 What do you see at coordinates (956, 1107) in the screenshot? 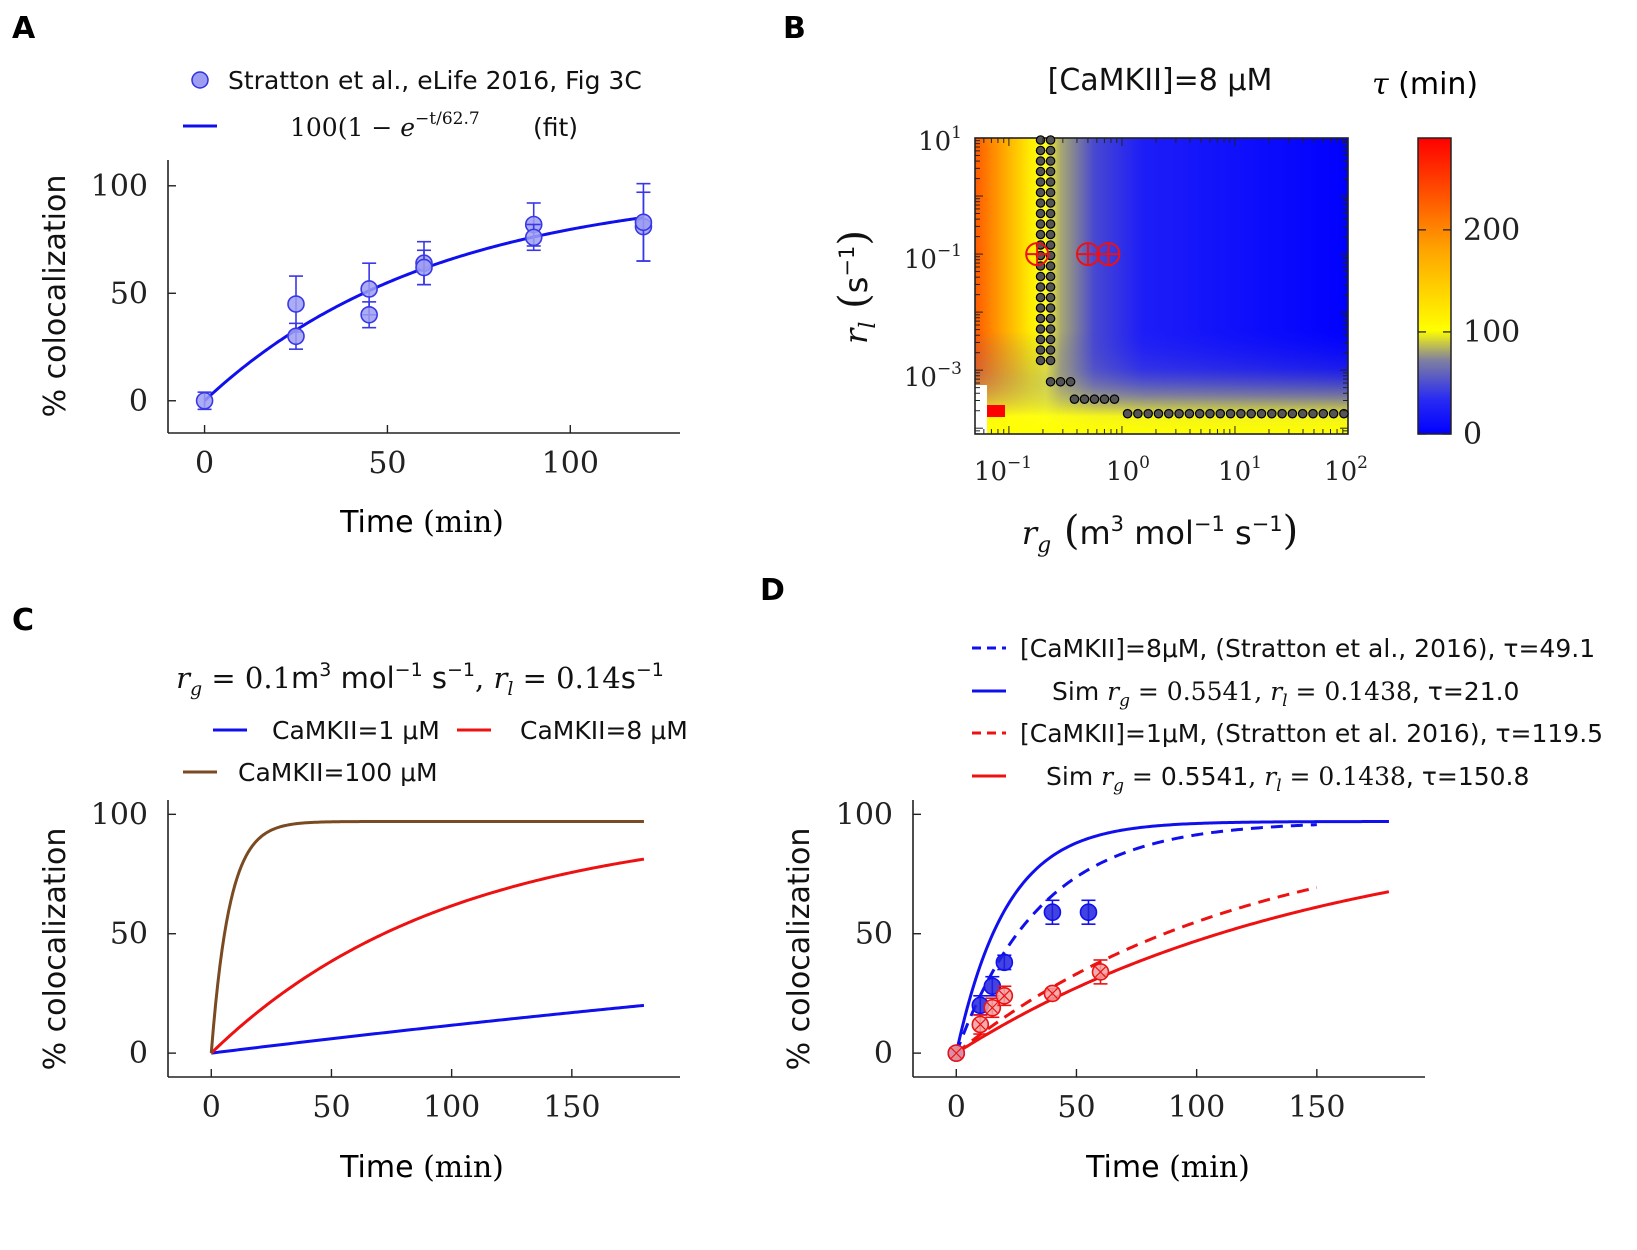
I see `d-xtick-label: 0` at bounding box center [956, 1107].